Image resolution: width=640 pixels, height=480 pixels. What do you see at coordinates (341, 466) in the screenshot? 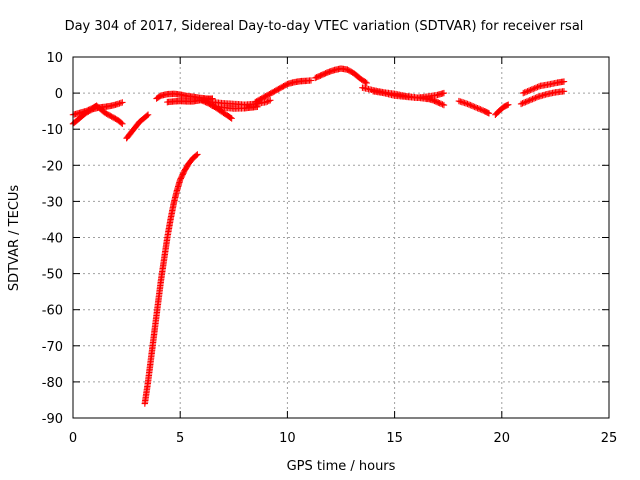
I see `x-axis-label: GPS time / hours` at bounding box center [341, 466].